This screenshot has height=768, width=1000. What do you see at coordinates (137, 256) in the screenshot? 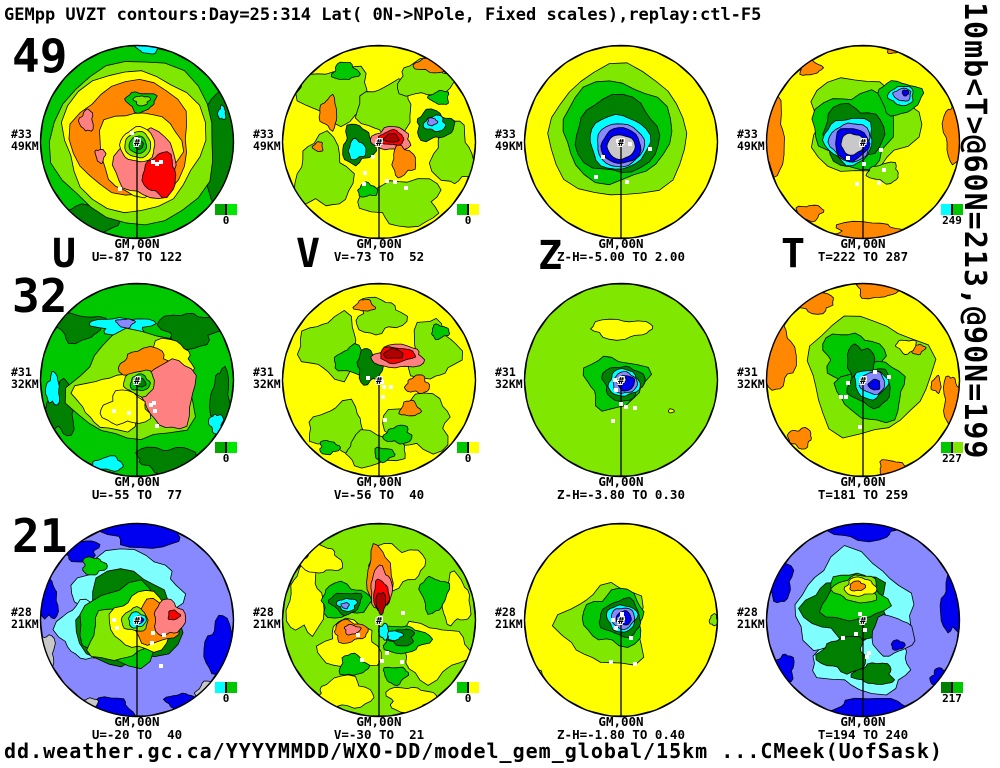
I see `plot-range-label: U=-87 TO 122` at bounding box center [137, 256].